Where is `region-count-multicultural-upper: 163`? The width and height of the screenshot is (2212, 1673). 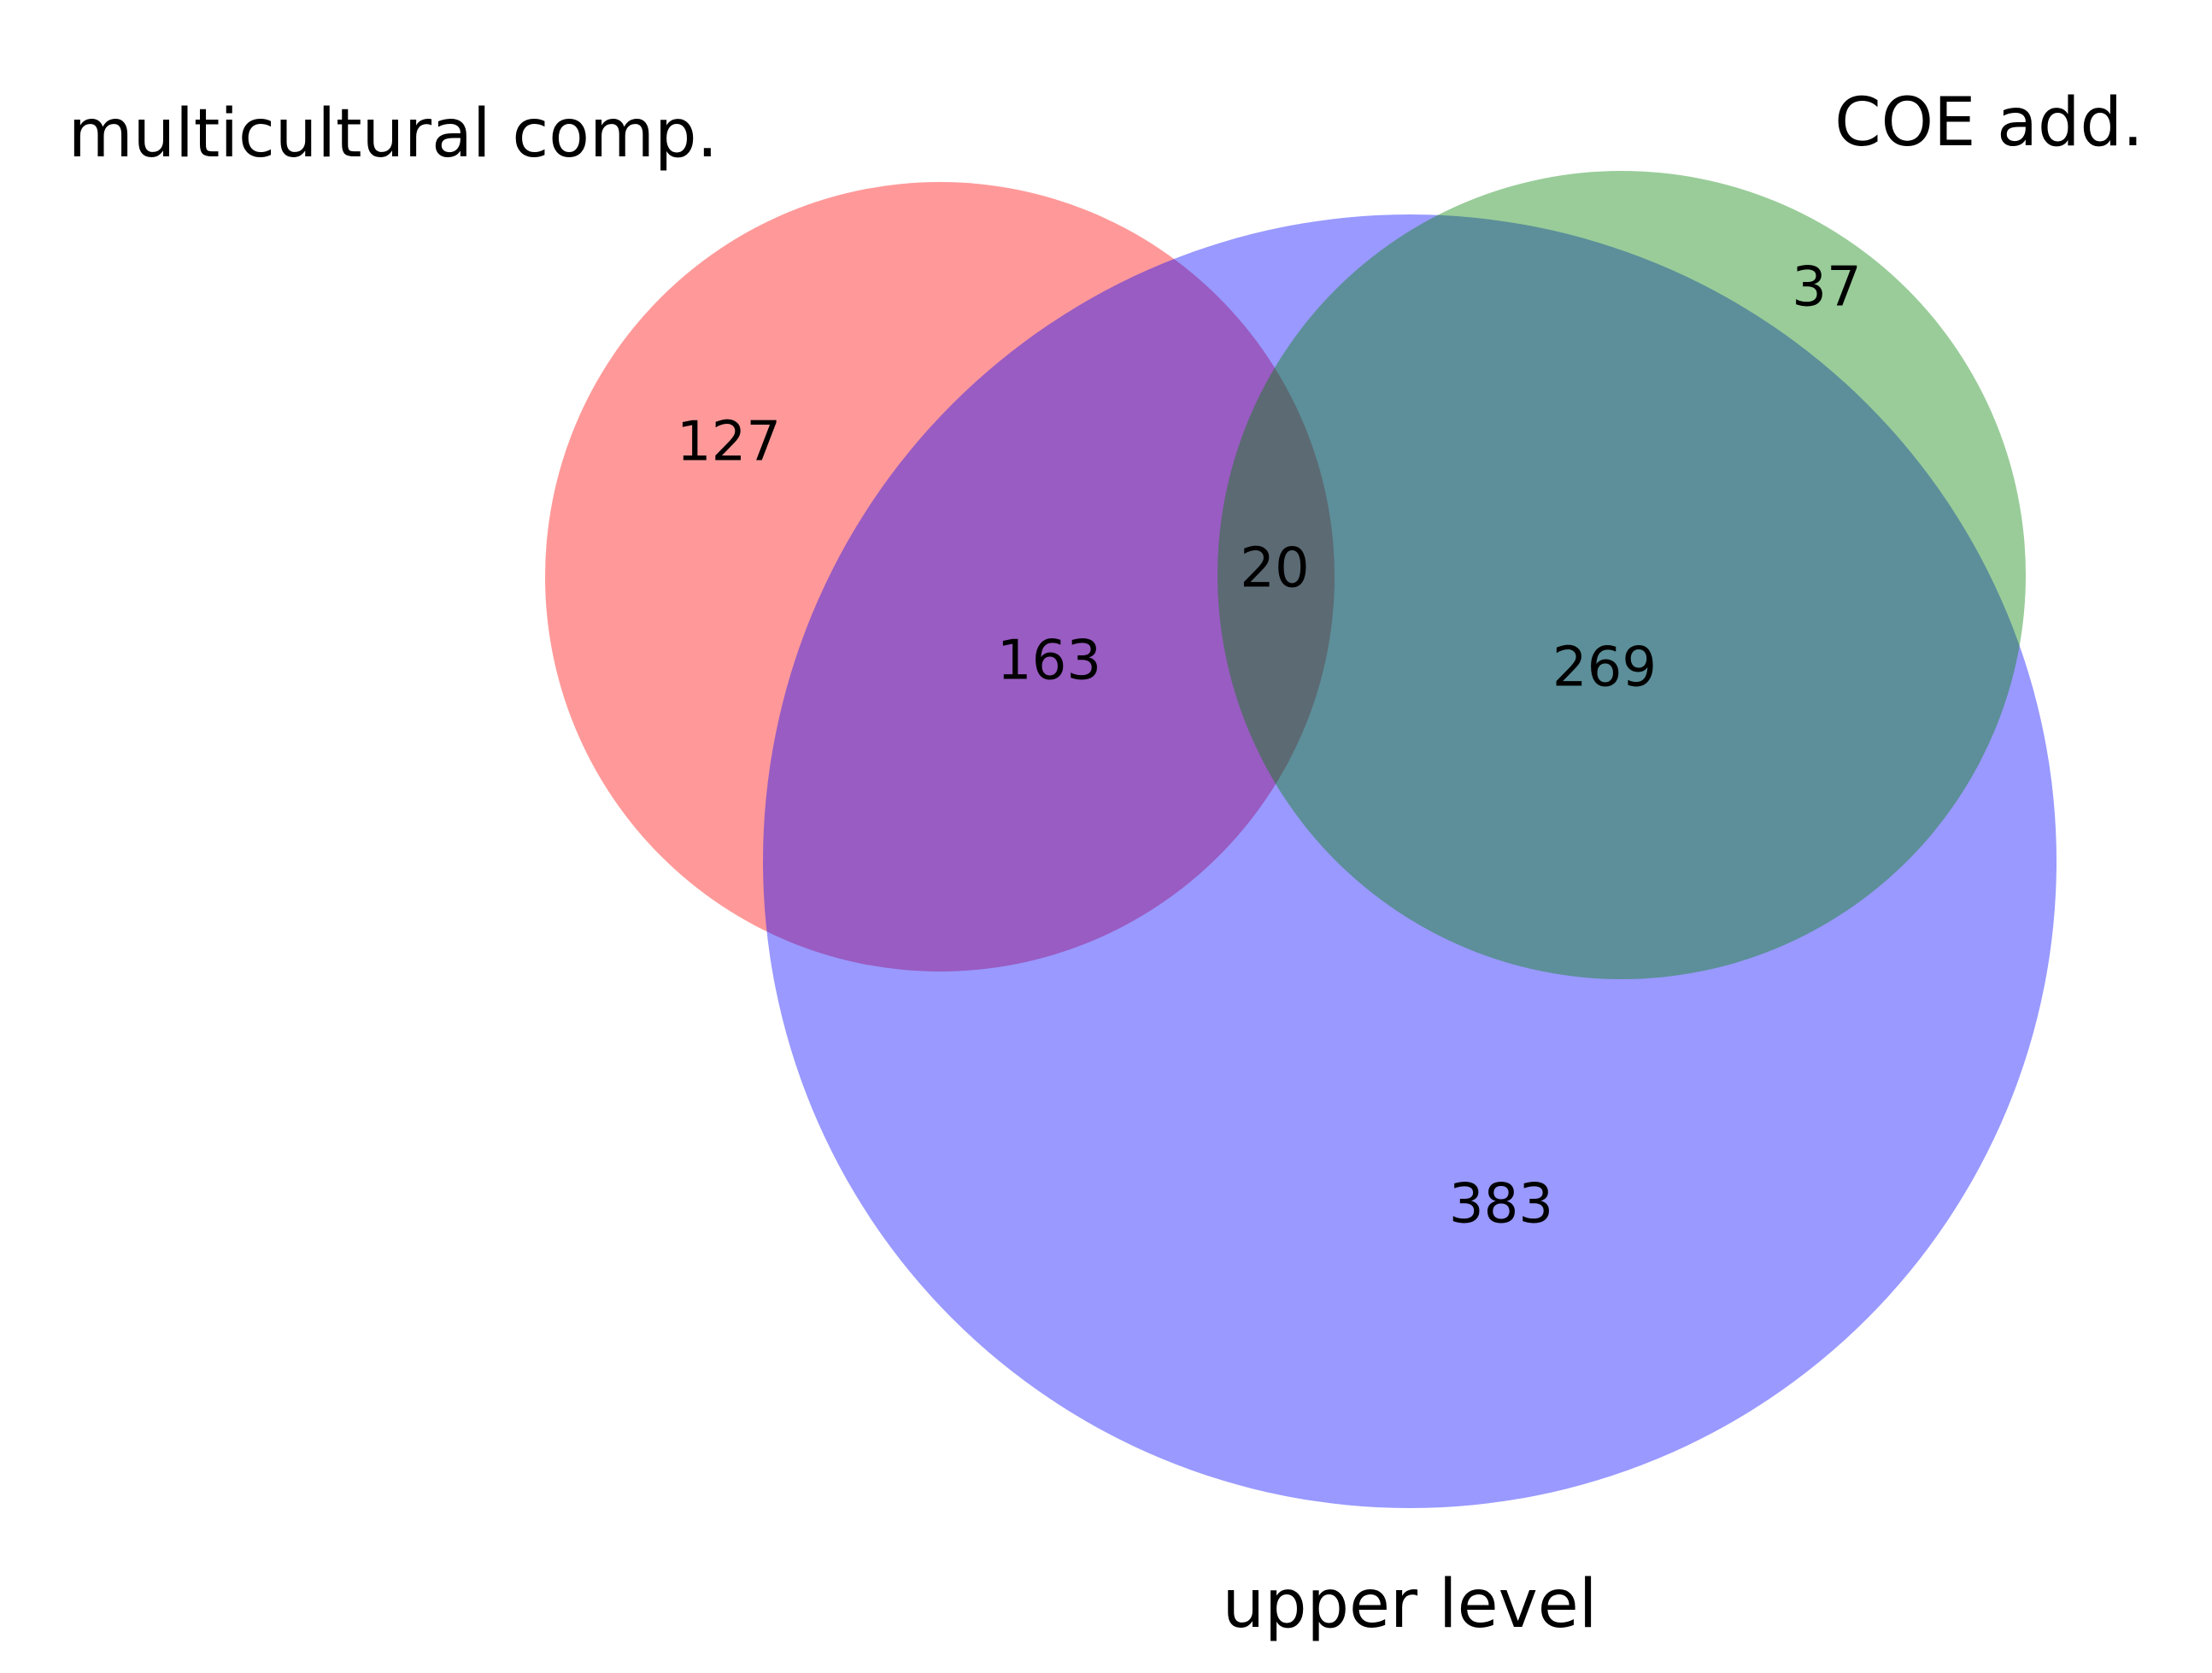
region-count-multicultural-upper: 163 is located at coordinates (1049, 661).